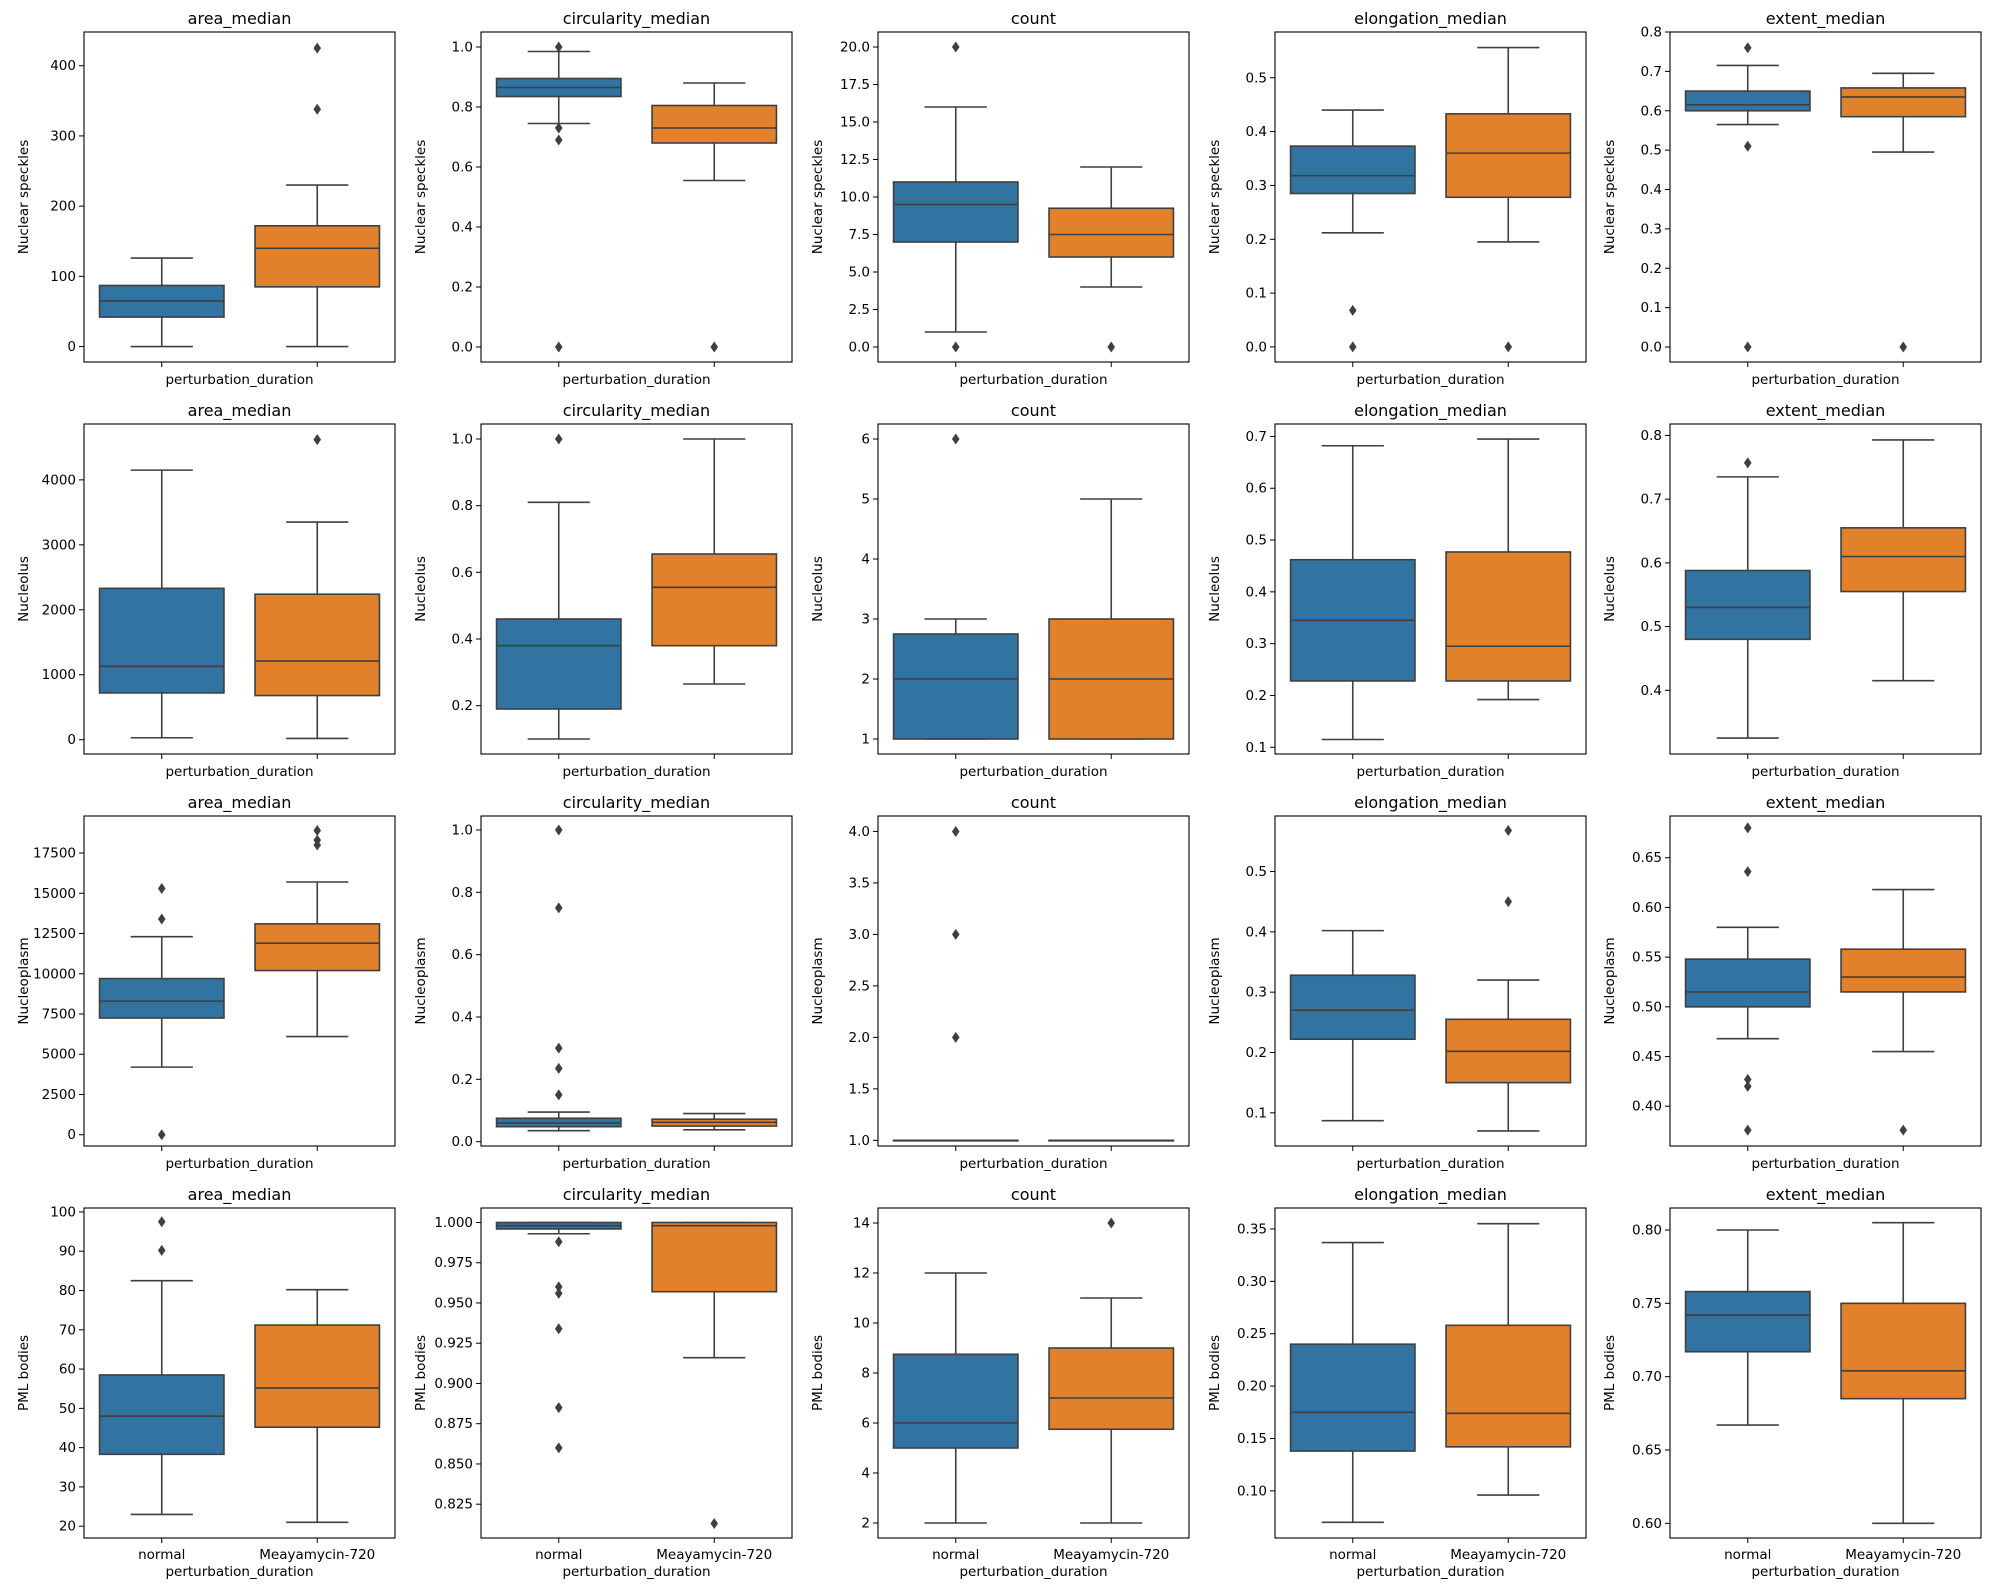  What do you see at coordinates (859, 832) in the screenshot?
I see `y-tick-label: 4.0` at bounding box center [859, 832].